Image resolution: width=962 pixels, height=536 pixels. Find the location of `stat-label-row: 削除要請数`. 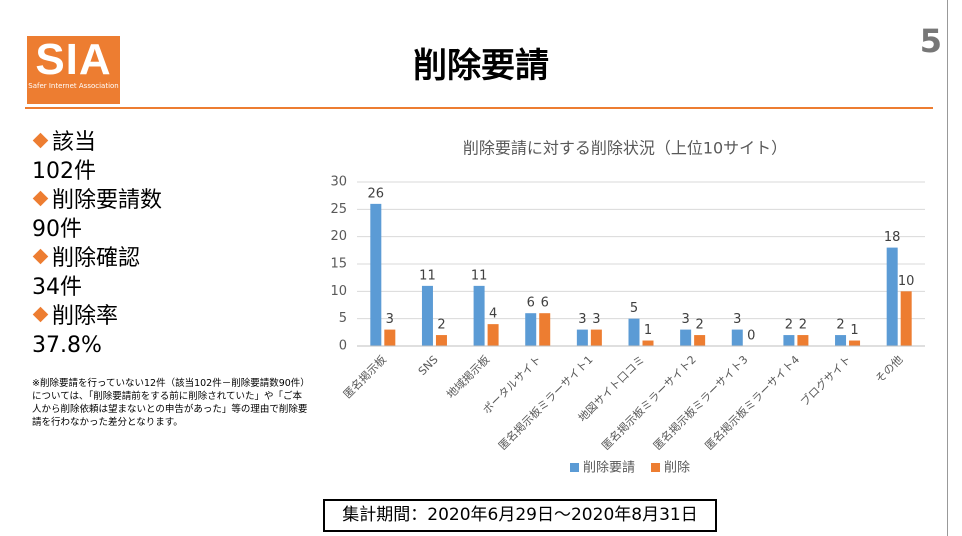

stat-label-row: 削除要請数 is located at coordinates (97, 200).